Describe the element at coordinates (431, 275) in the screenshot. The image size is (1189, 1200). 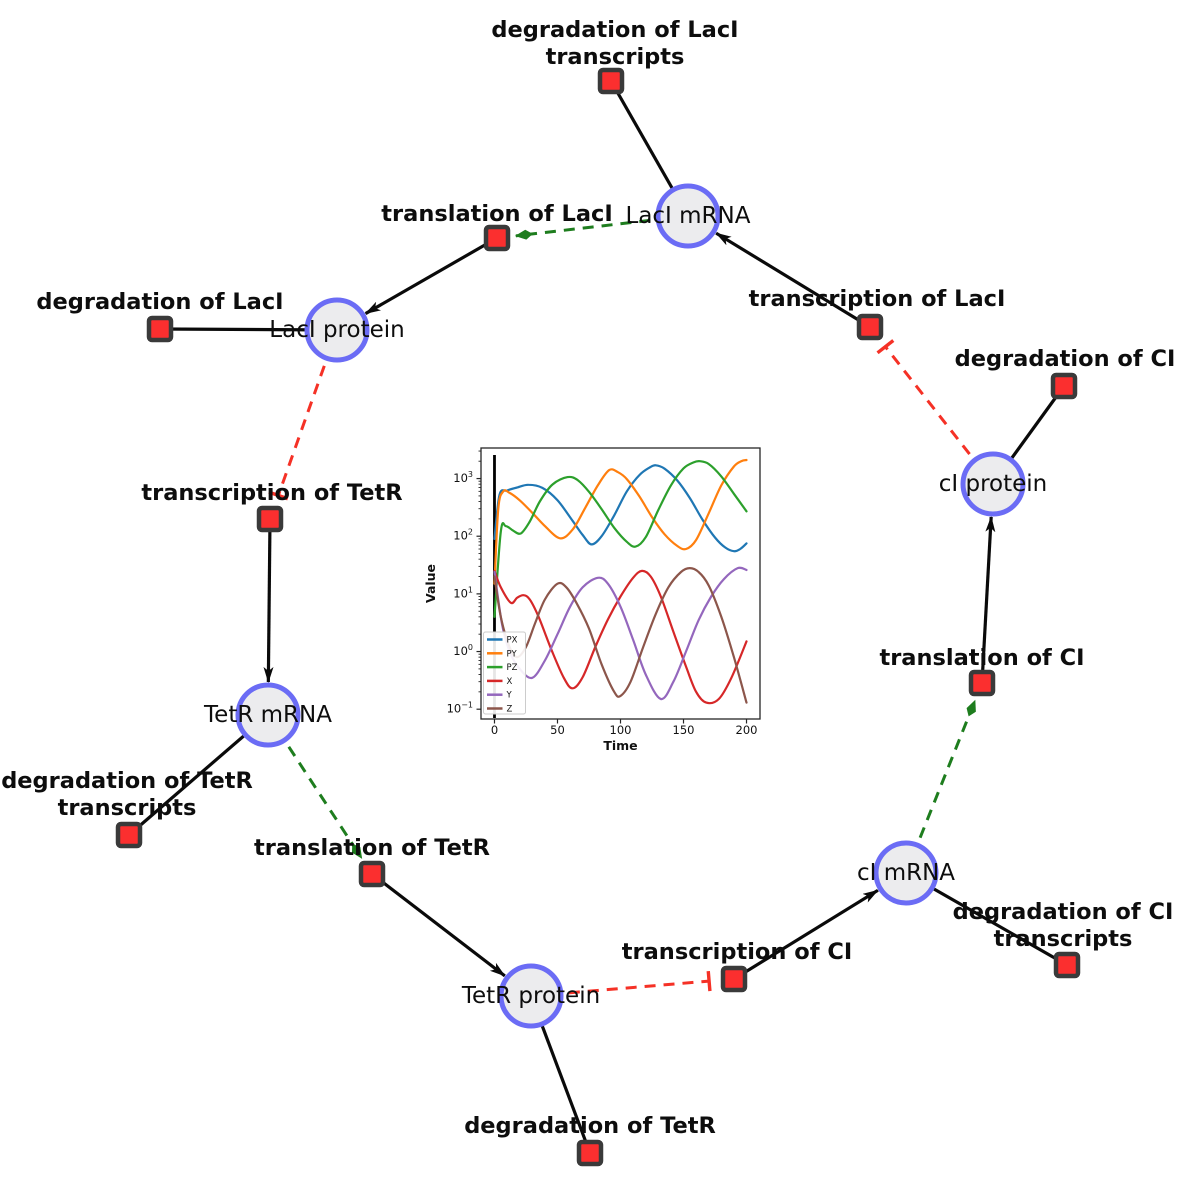
I see `edge-product-translation_laci-to-laci_protein` at that location.